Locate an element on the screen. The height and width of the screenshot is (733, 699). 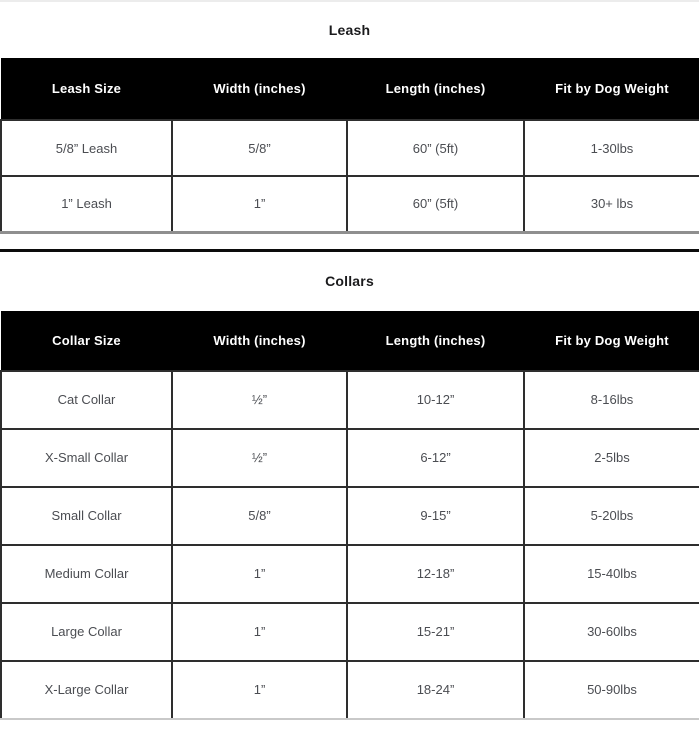
cell-length: 9-15” is located at coordinates (435, 515).